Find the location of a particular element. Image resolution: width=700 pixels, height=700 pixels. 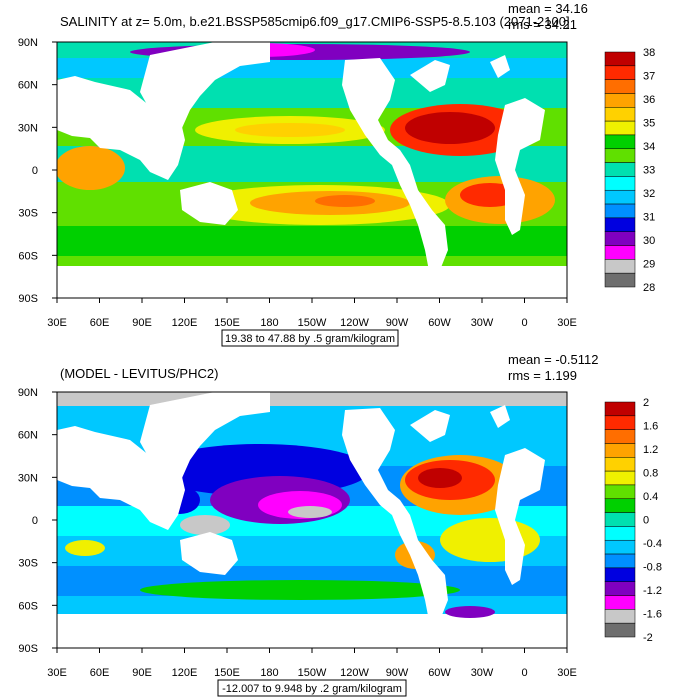

top-lat-label: 60S is located at coordinates (28, 256).